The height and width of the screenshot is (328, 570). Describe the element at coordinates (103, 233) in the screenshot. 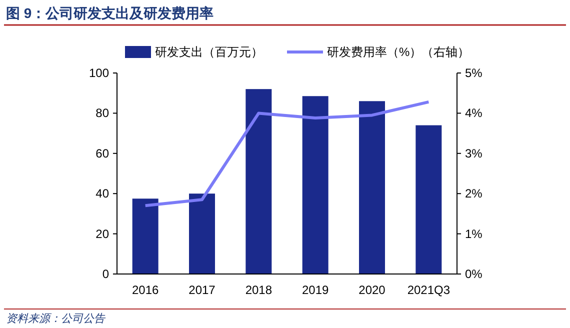

I see `y-tick-label: 20` at that location.